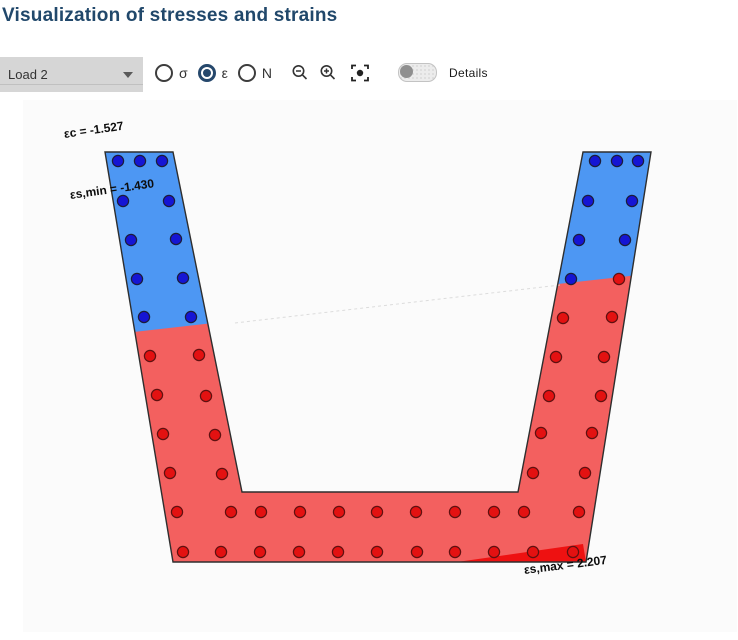 The height and width of the screenshot is (640, 738). What do you see at coordinates (397, 304) in the screenshot?
I see `neutral-axis-line` at bounding box center [397, 304].